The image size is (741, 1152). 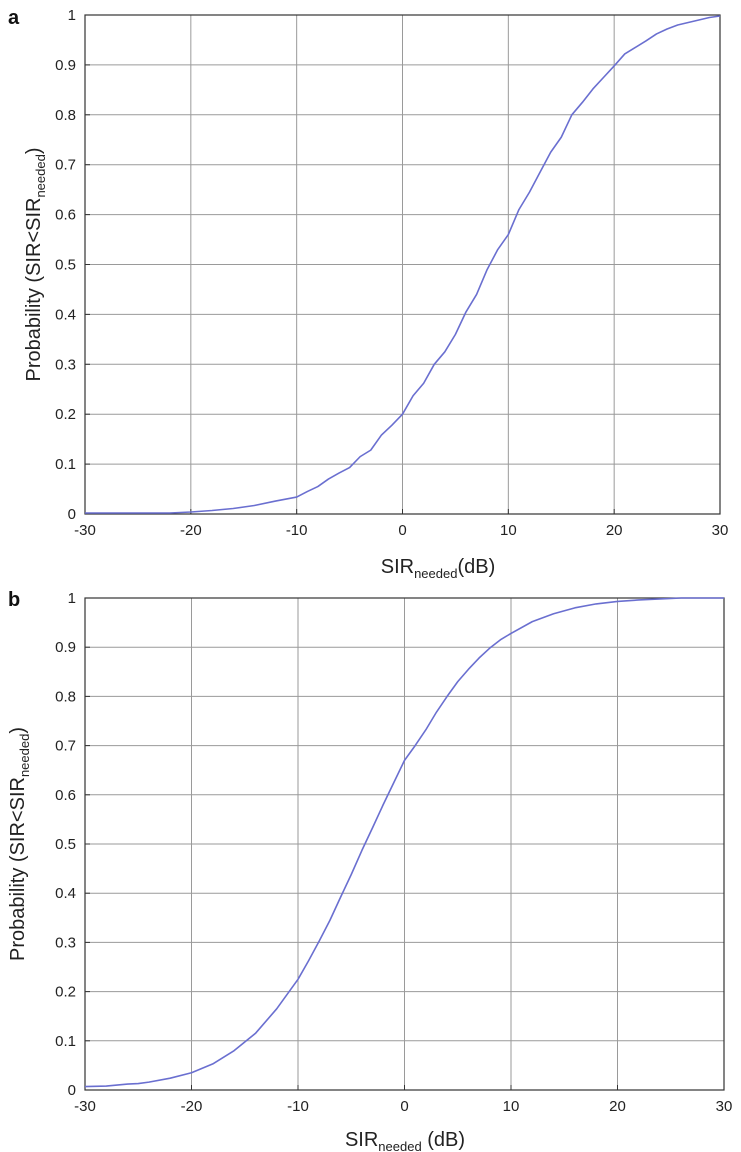 What do you see at coordinates (14, 600) in the screenshot?
I see `panel-label: b` at bounding box center [14, 600].